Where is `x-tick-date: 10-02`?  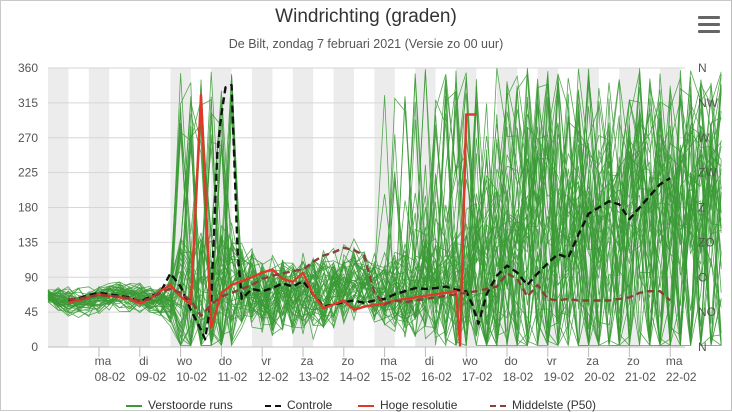
x-tick-date: 10-02 is located at coordinates (191, 377).